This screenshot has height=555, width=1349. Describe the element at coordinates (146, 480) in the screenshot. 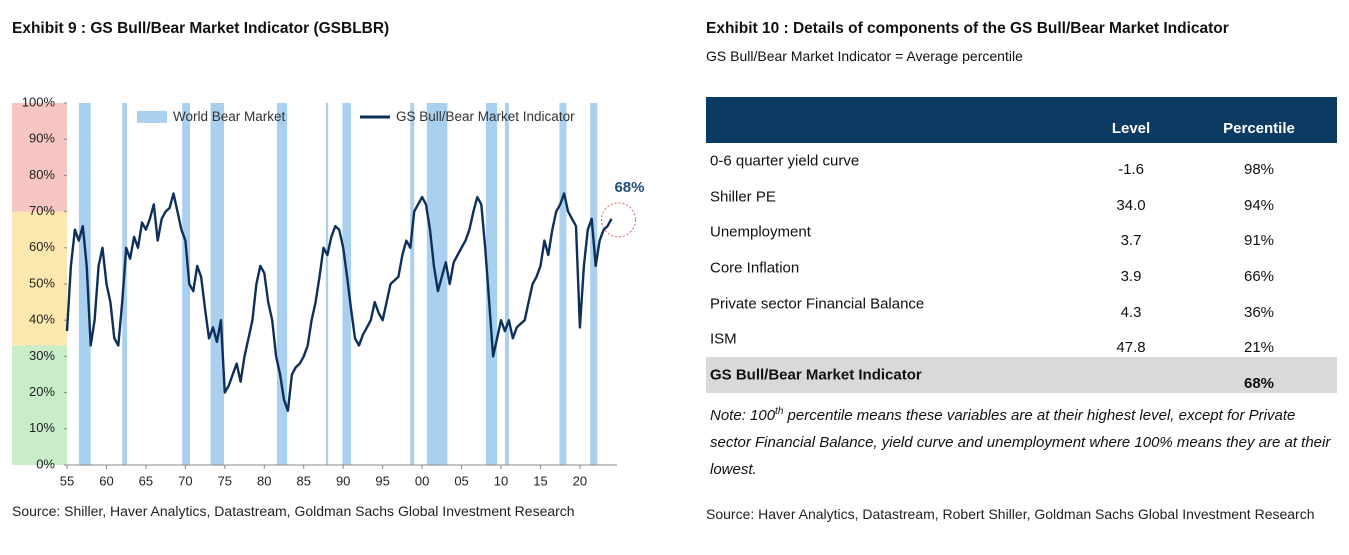

I see `x-tick-label: 65` at that location.